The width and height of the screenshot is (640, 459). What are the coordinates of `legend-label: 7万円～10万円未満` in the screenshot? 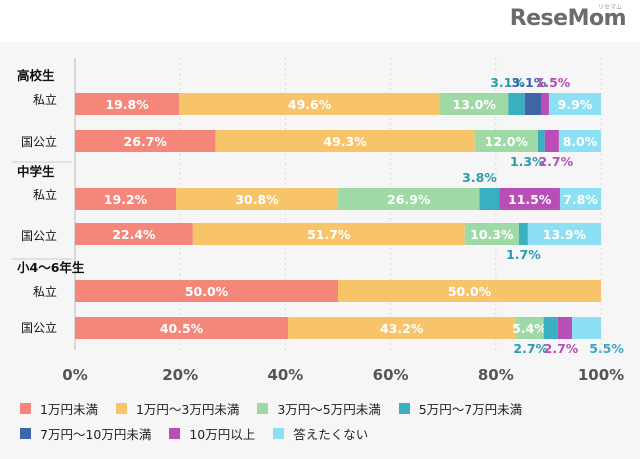 It's located at (96, 434).